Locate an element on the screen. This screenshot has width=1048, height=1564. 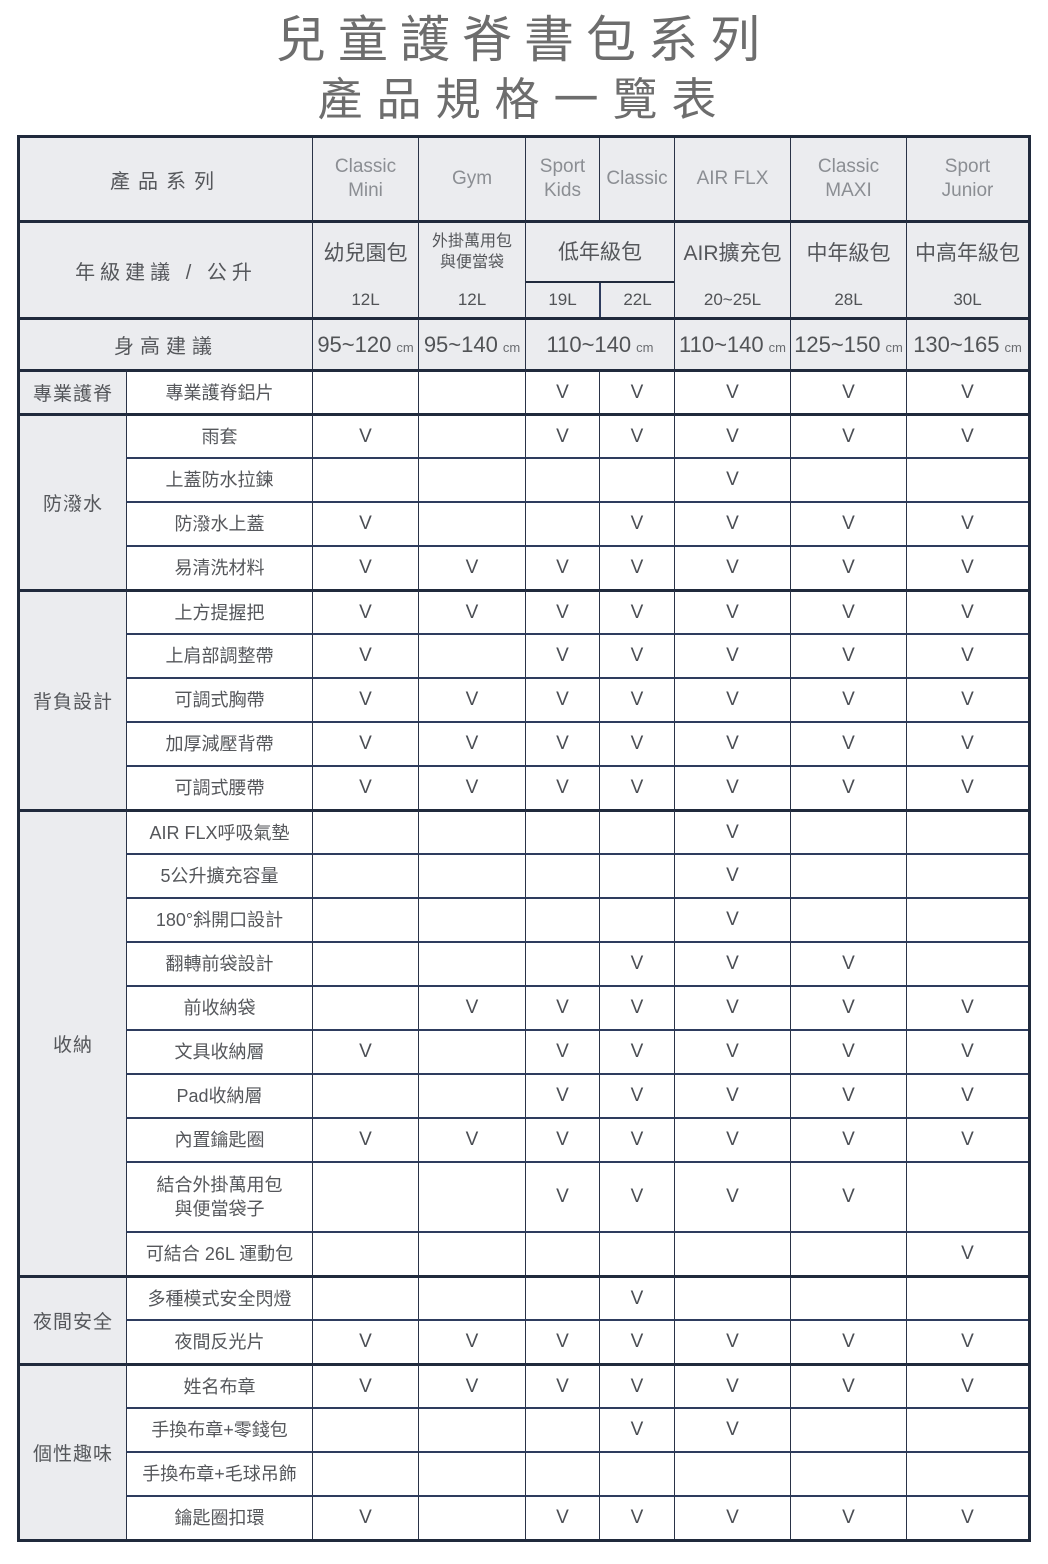
grade-name: AIR擴充包 is located at coordinates (732, 253).